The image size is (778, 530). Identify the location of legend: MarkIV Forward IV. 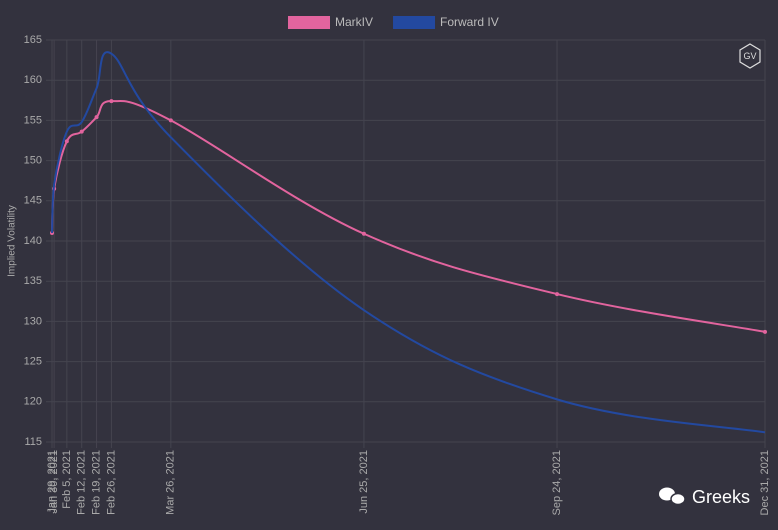
(393, 22).